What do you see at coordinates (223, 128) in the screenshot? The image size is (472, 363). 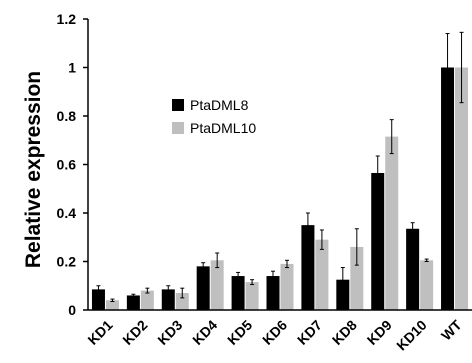 I see `legend-label-ptadml10: PtaDML10` at bounding box center [223, 128].